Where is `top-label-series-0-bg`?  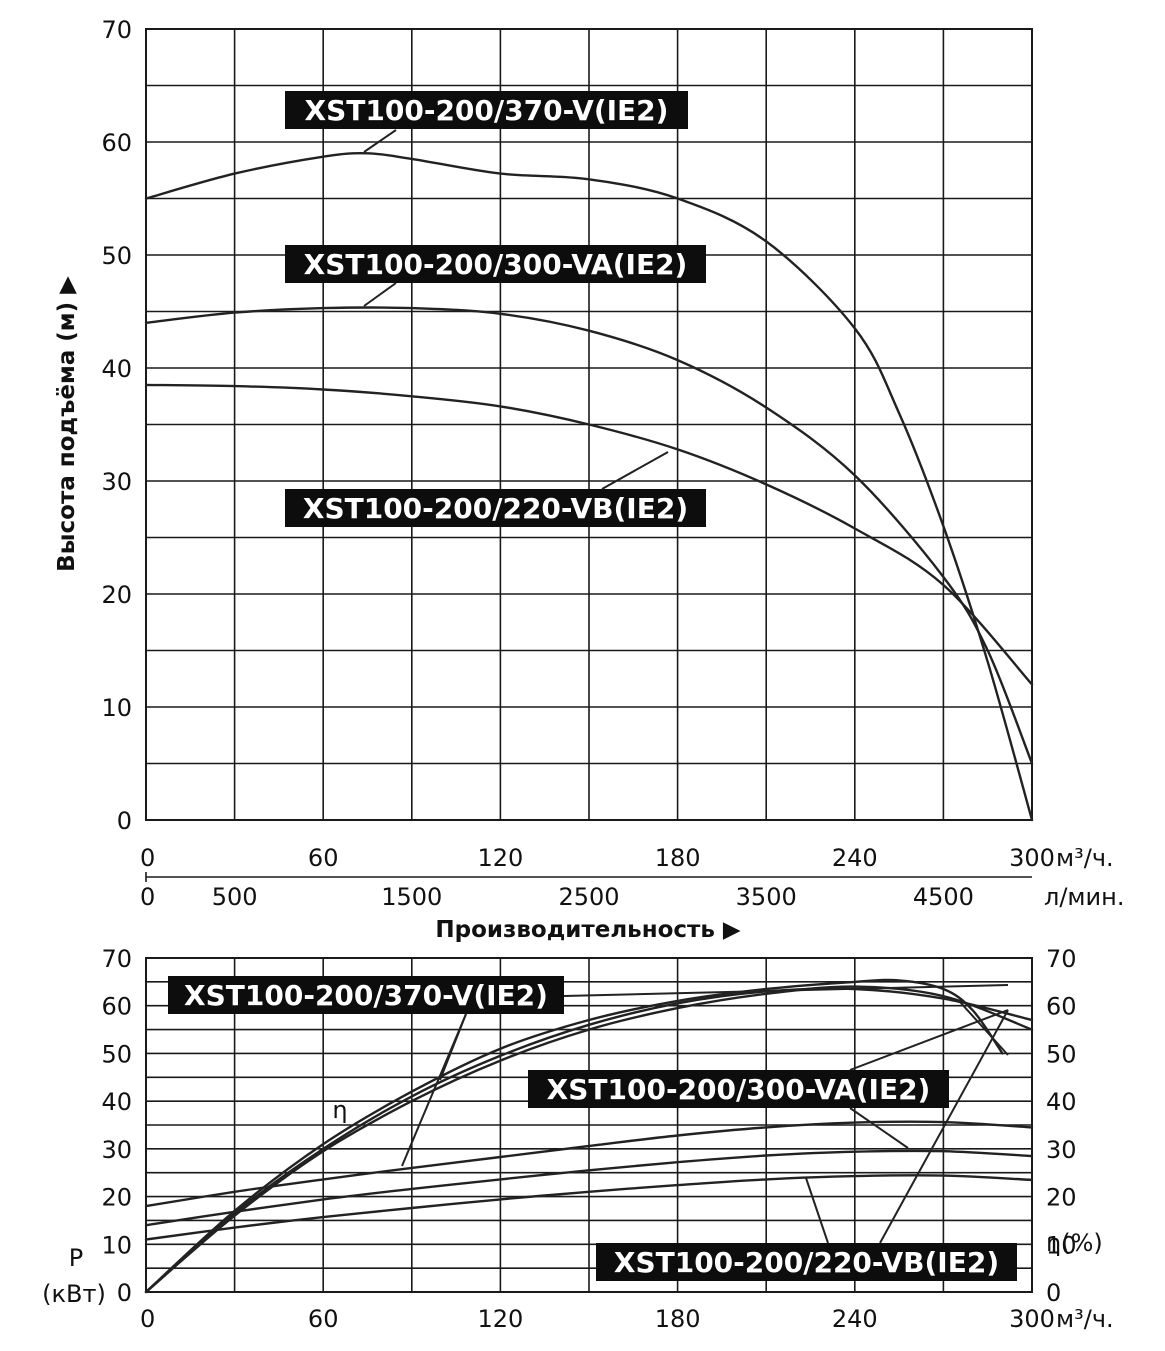
top-label-series-0-bg is located at coordinates (486, 110).